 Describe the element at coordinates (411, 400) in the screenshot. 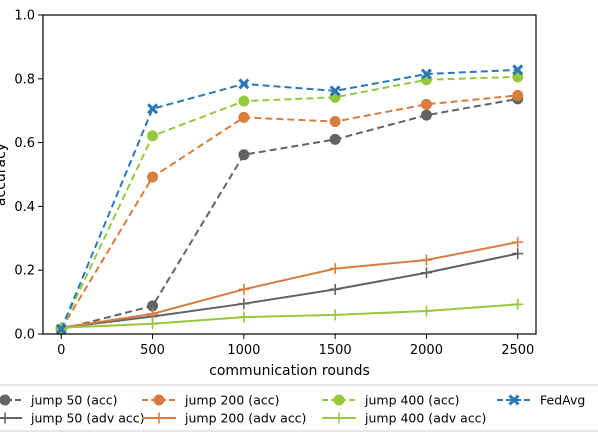

I see `legend-label: jump 400 (acc)` at that location.